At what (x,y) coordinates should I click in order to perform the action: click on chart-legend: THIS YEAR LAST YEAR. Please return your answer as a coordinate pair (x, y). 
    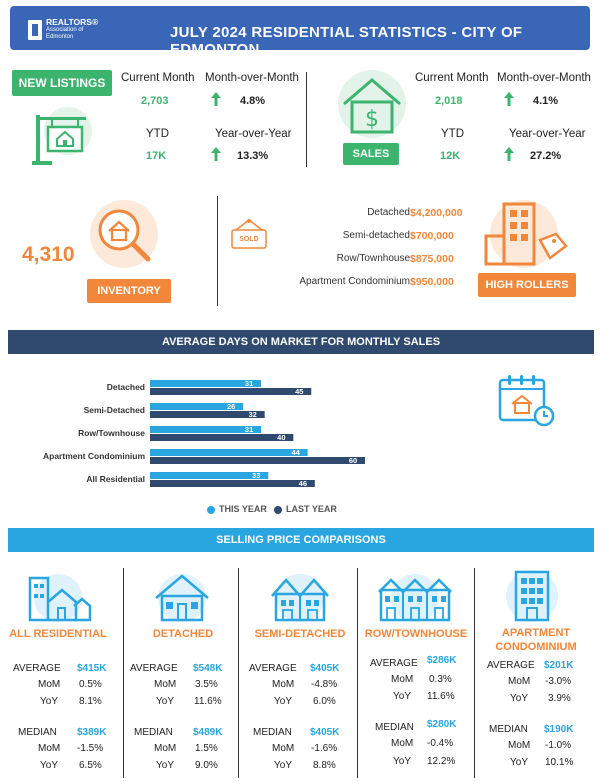
    Looking at the image, I should click on (307, 511).